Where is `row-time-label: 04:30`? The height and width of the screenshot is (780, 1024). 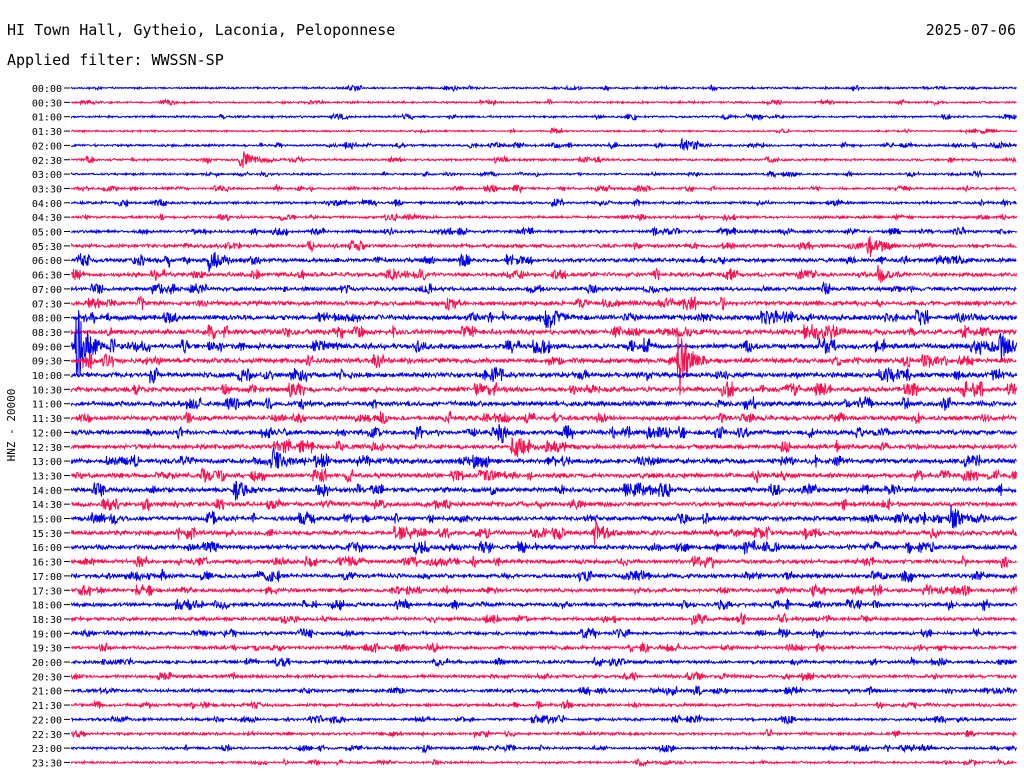
row-time-label: 04:30 is located at coordinates (47, 218).